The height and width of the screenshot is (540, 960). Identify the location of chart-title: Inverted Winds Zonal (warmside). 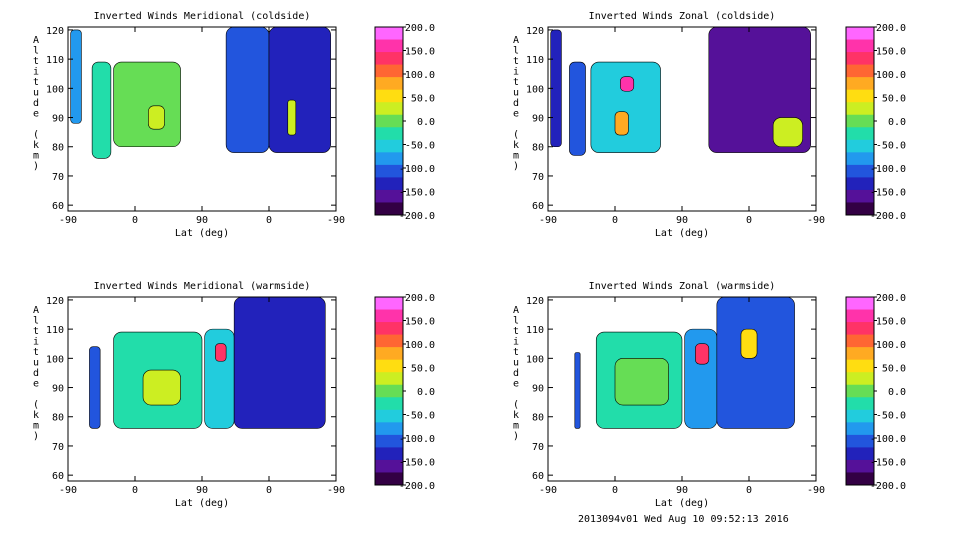
(682, 286).